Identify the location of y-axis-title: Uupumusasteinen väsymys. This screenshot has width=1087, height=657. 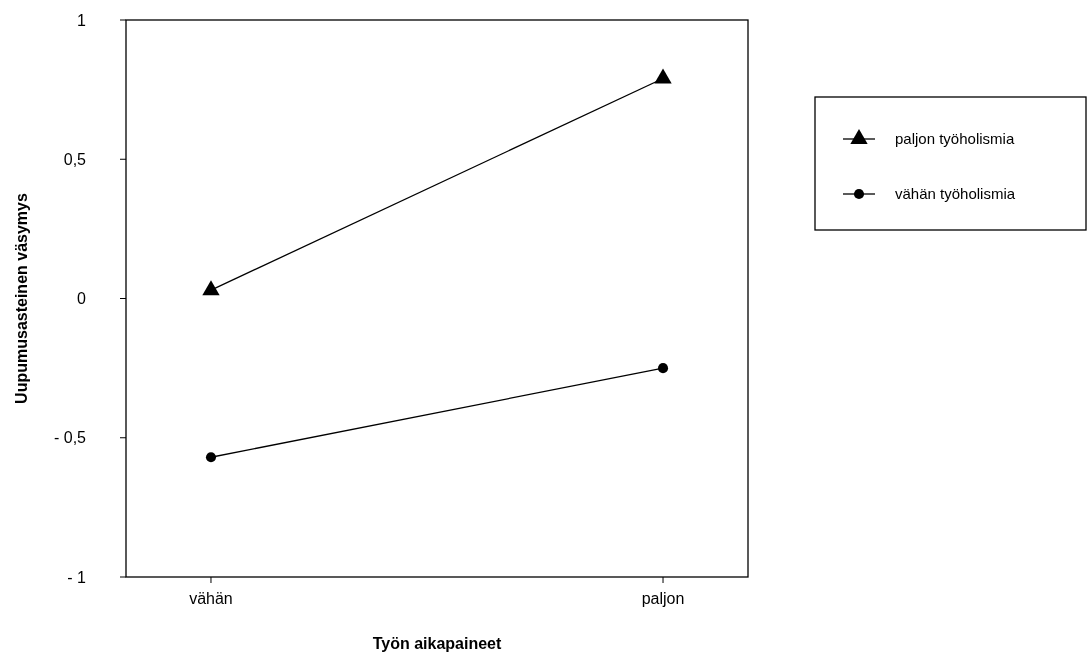
(21, 298).